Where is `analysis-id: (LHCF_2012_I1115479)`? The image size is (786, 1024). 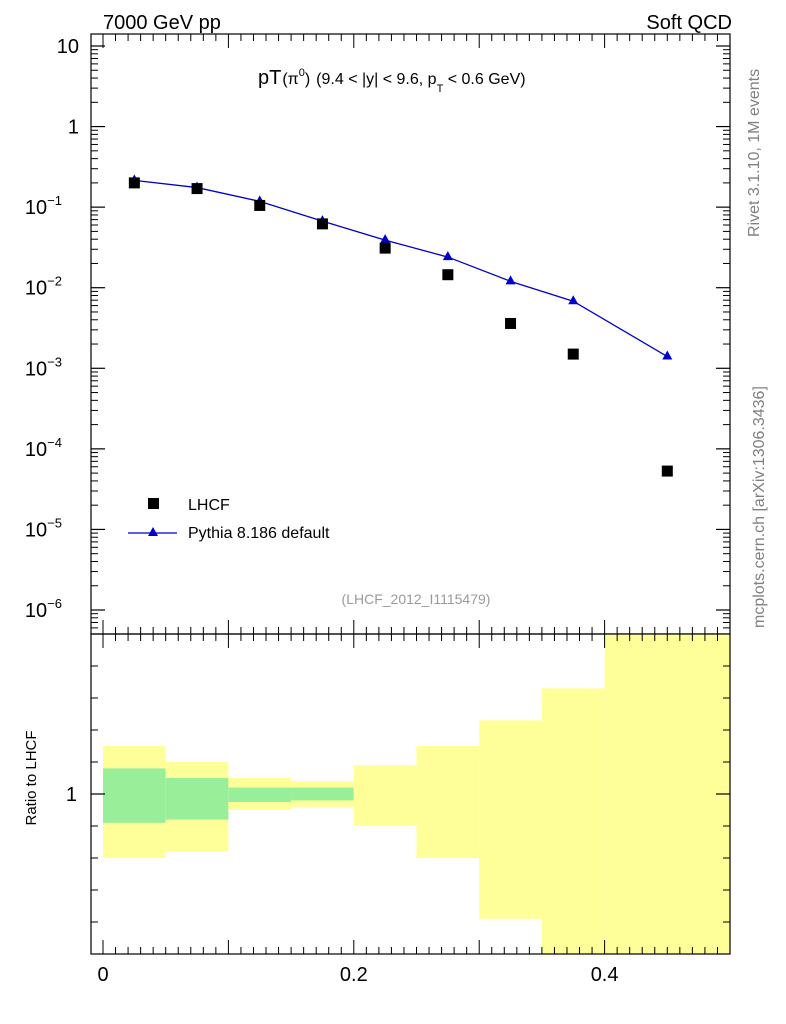
analysis-id: (LHCF_2012_I1115479) is located at coordinates (416, 599).